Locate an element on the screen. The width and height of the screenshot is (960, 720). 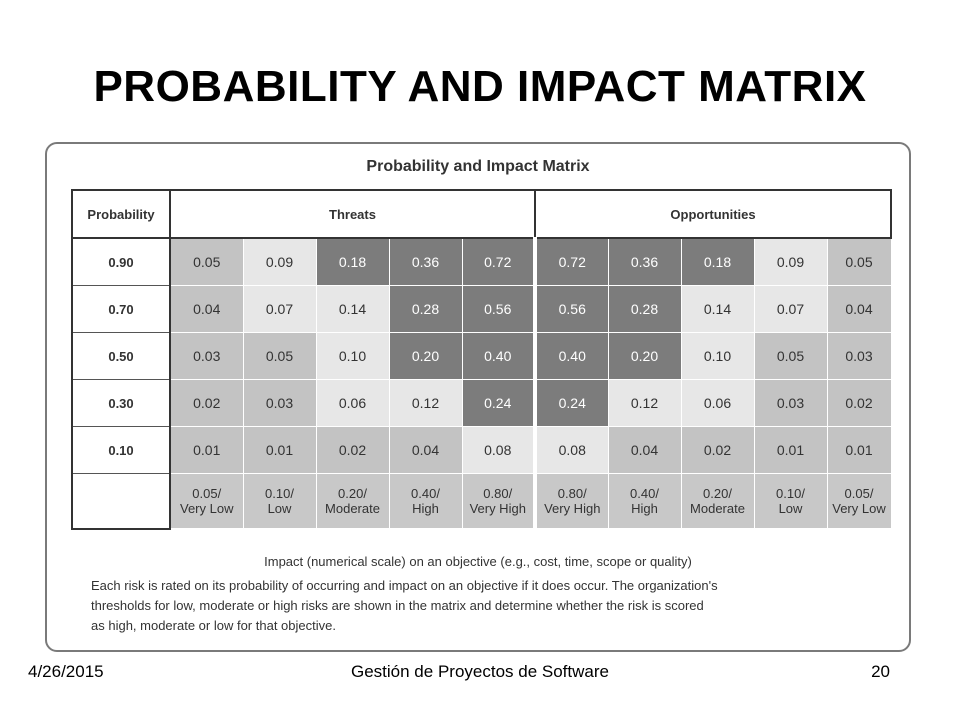
threat-score-cell: 0.56 is located at coordinates (498, 309).